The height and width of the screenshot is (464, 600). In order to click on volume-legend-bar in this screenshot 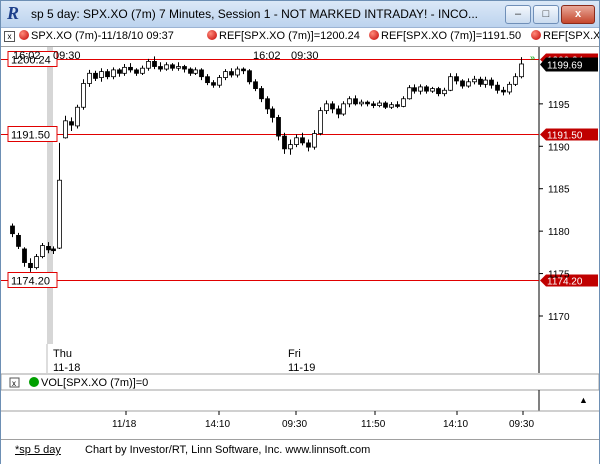, I will do `click(300, 382)`.